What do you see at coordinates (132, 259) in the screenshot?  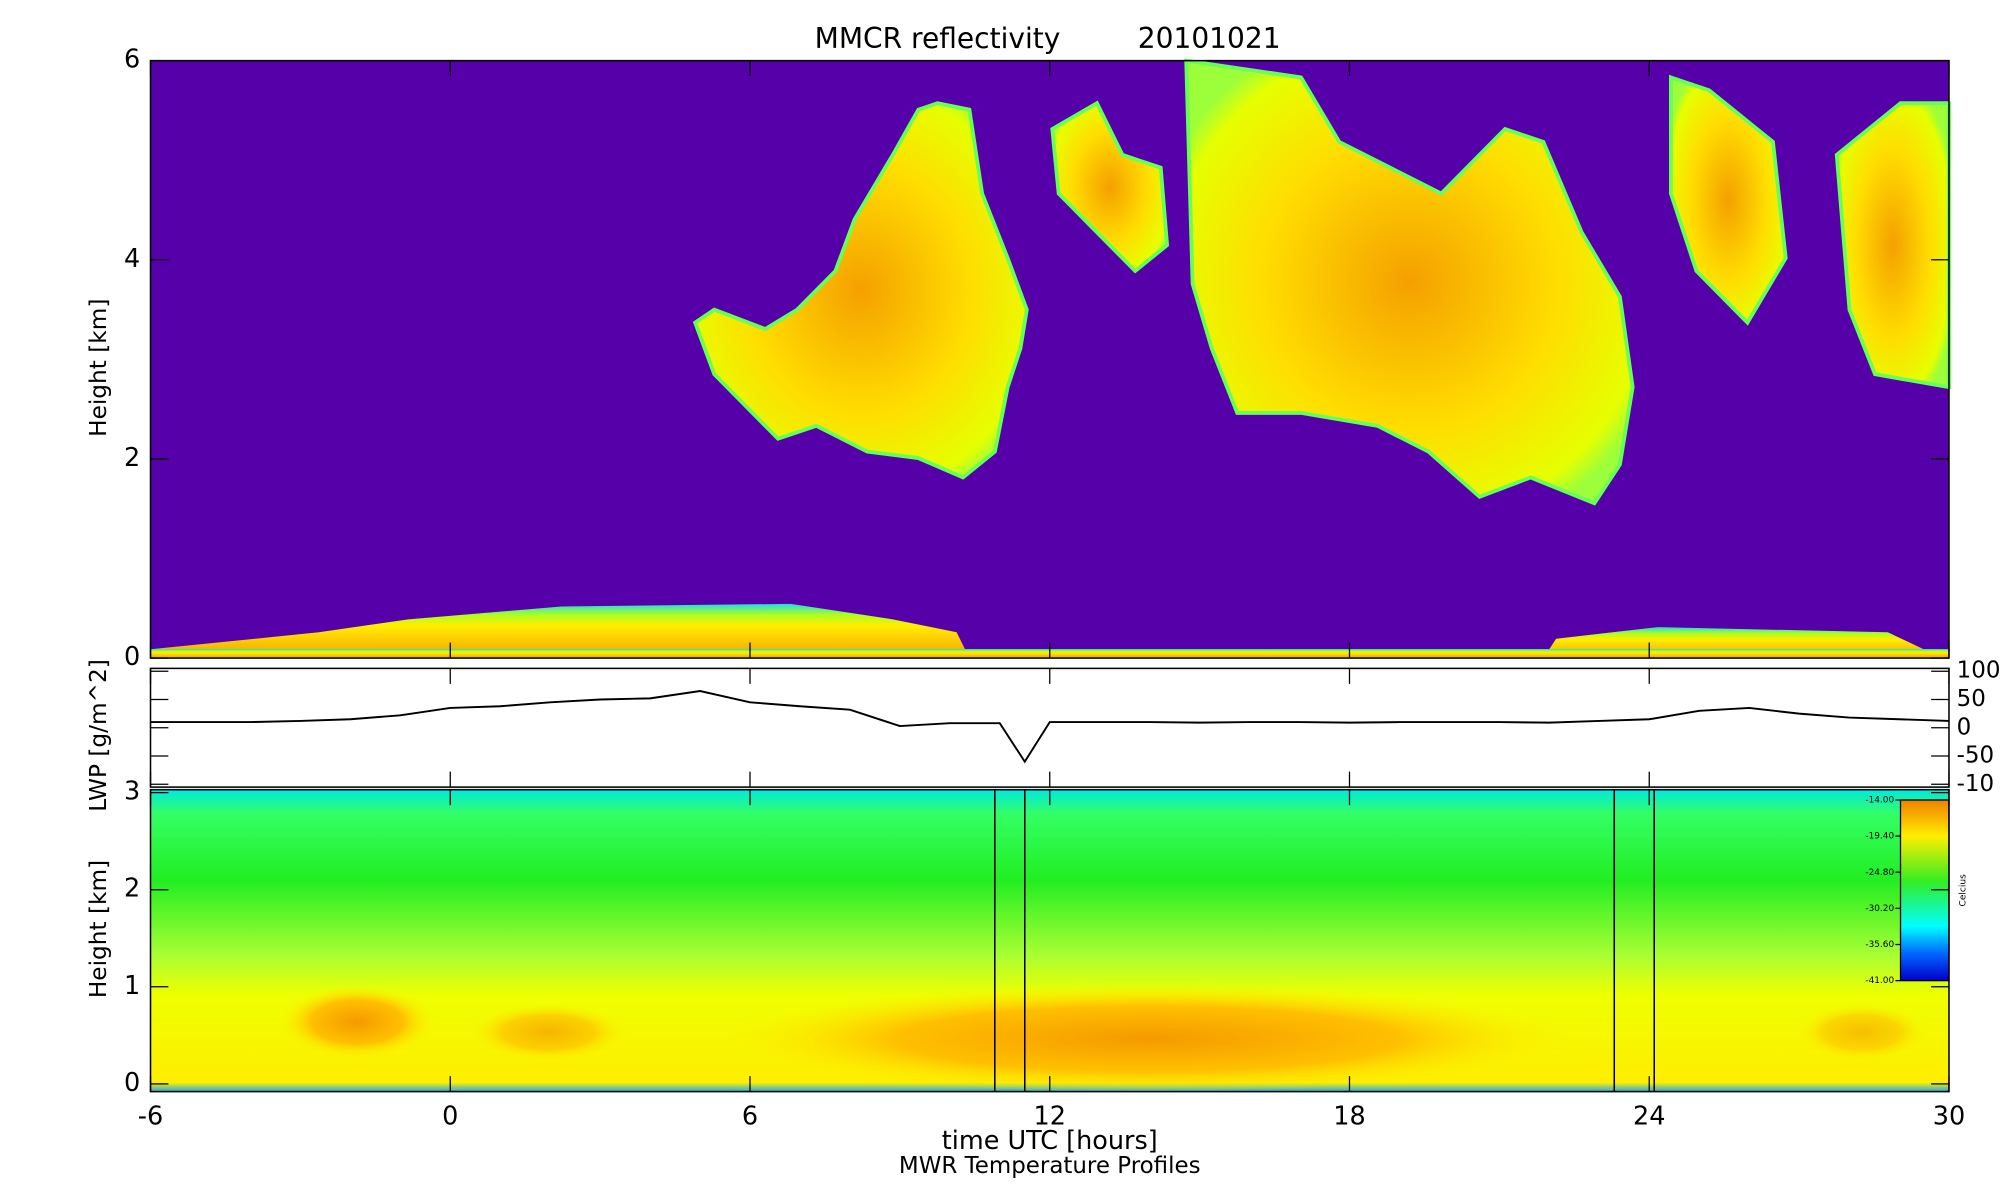 I see `y-tick-label: 4` at bounding box center [132, 259].